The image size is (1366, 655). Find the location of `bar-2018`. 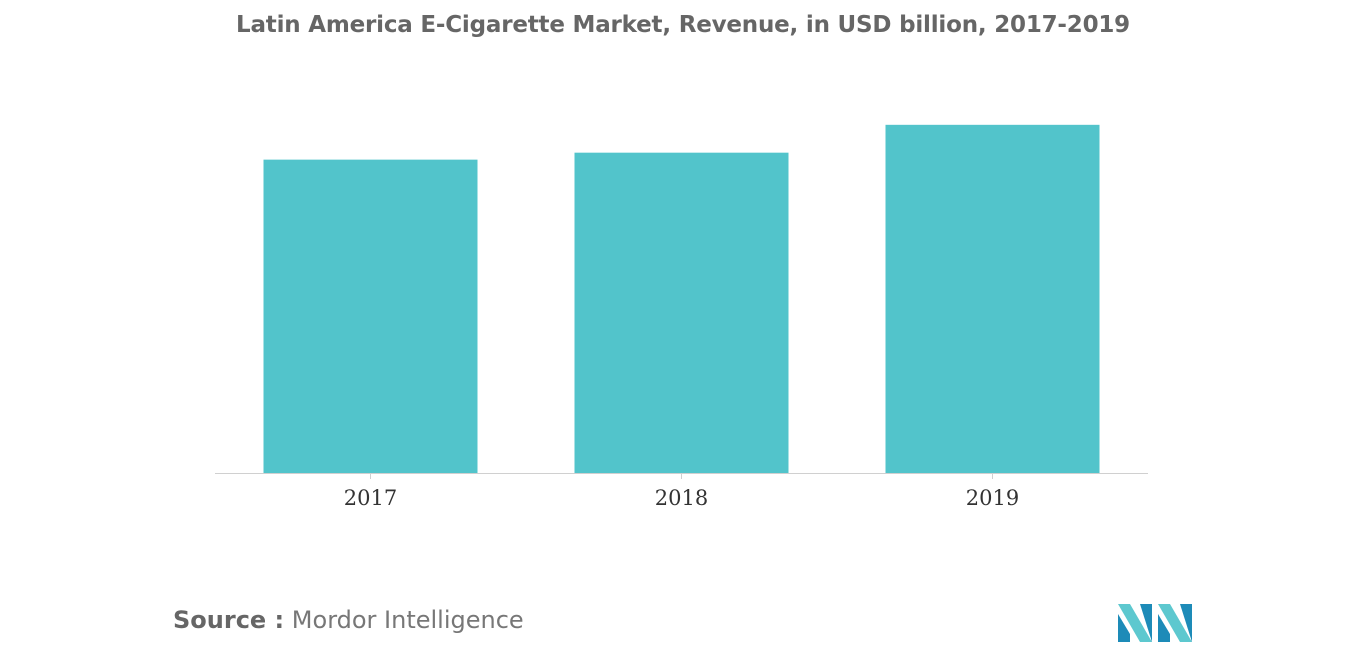

bar-2018 is located at coordinates (681, 312).